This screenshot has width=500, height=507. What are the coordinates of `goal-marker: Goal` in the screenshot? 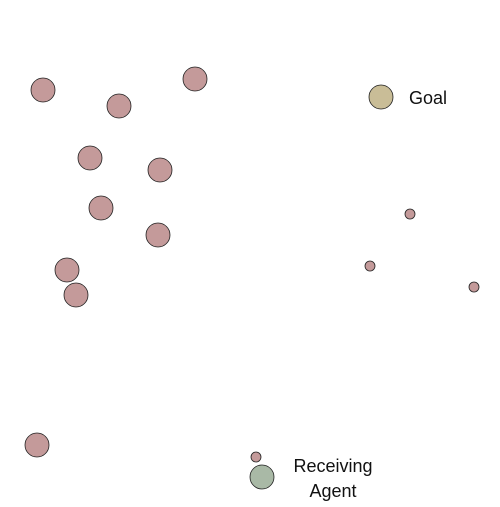 It's located at (408, 97).